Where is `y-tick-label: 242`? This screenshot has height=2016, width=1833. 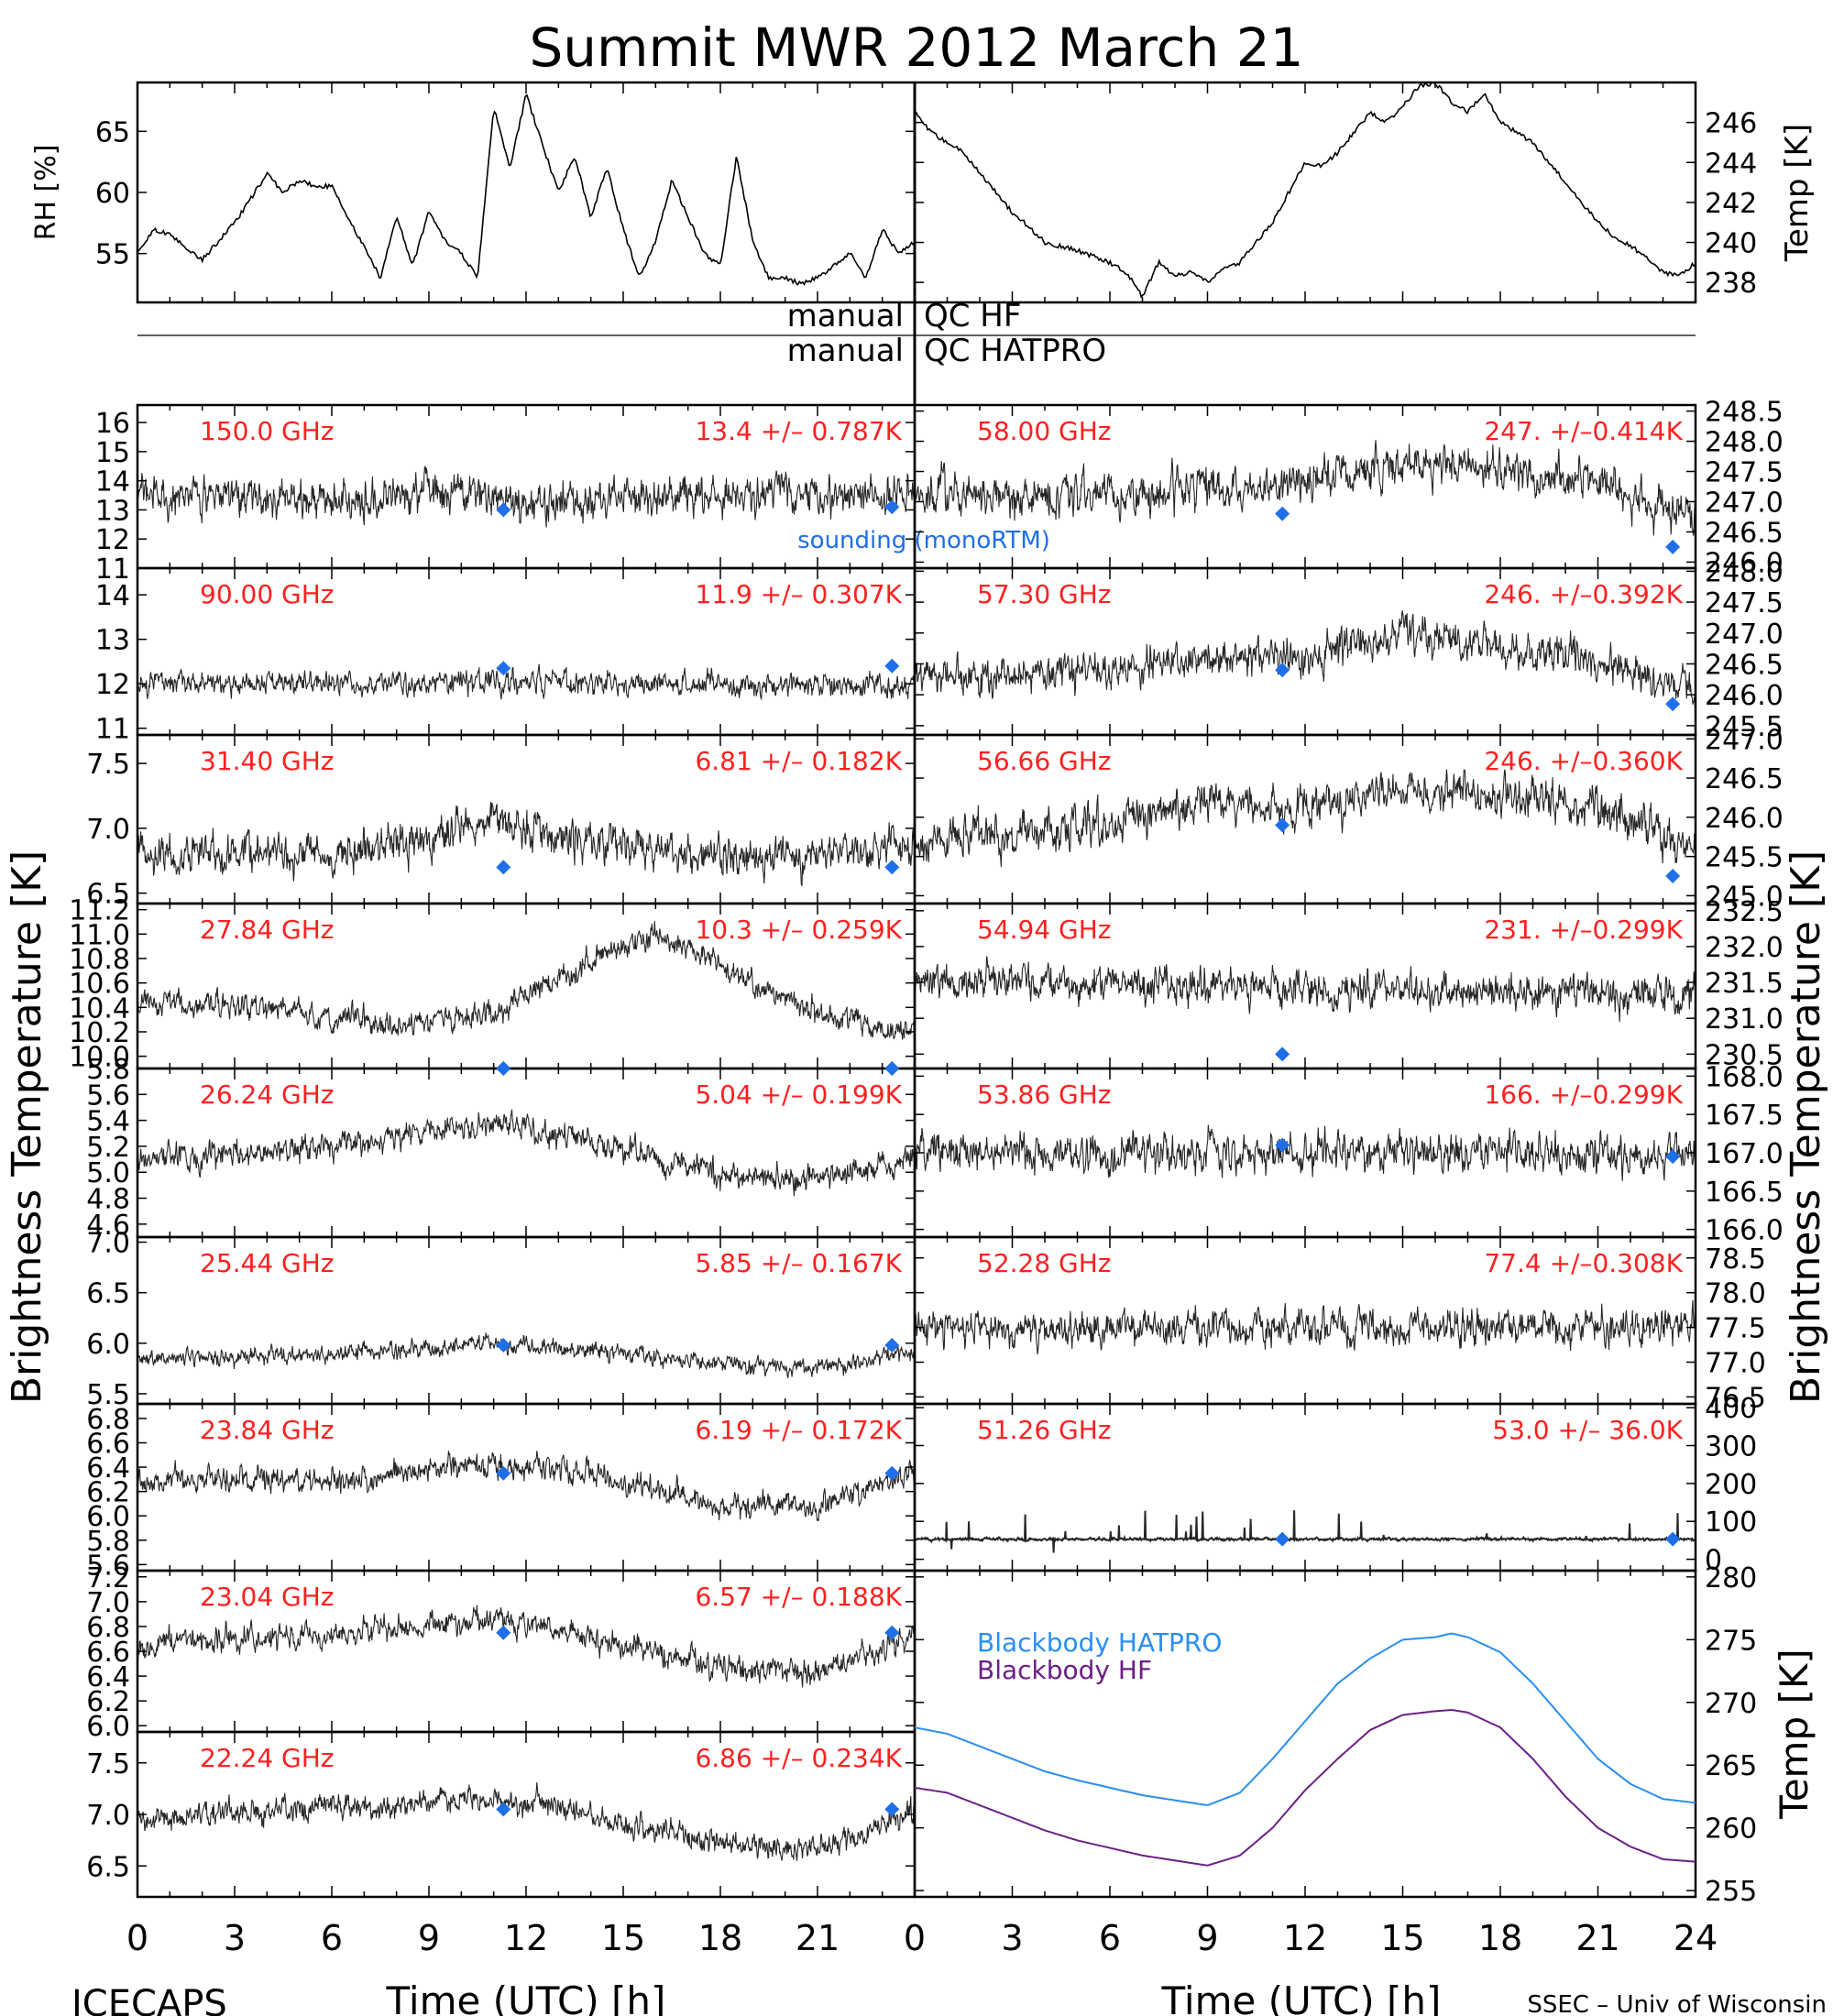 y-tick-label: 242 is located at coordinates (1731, 204).